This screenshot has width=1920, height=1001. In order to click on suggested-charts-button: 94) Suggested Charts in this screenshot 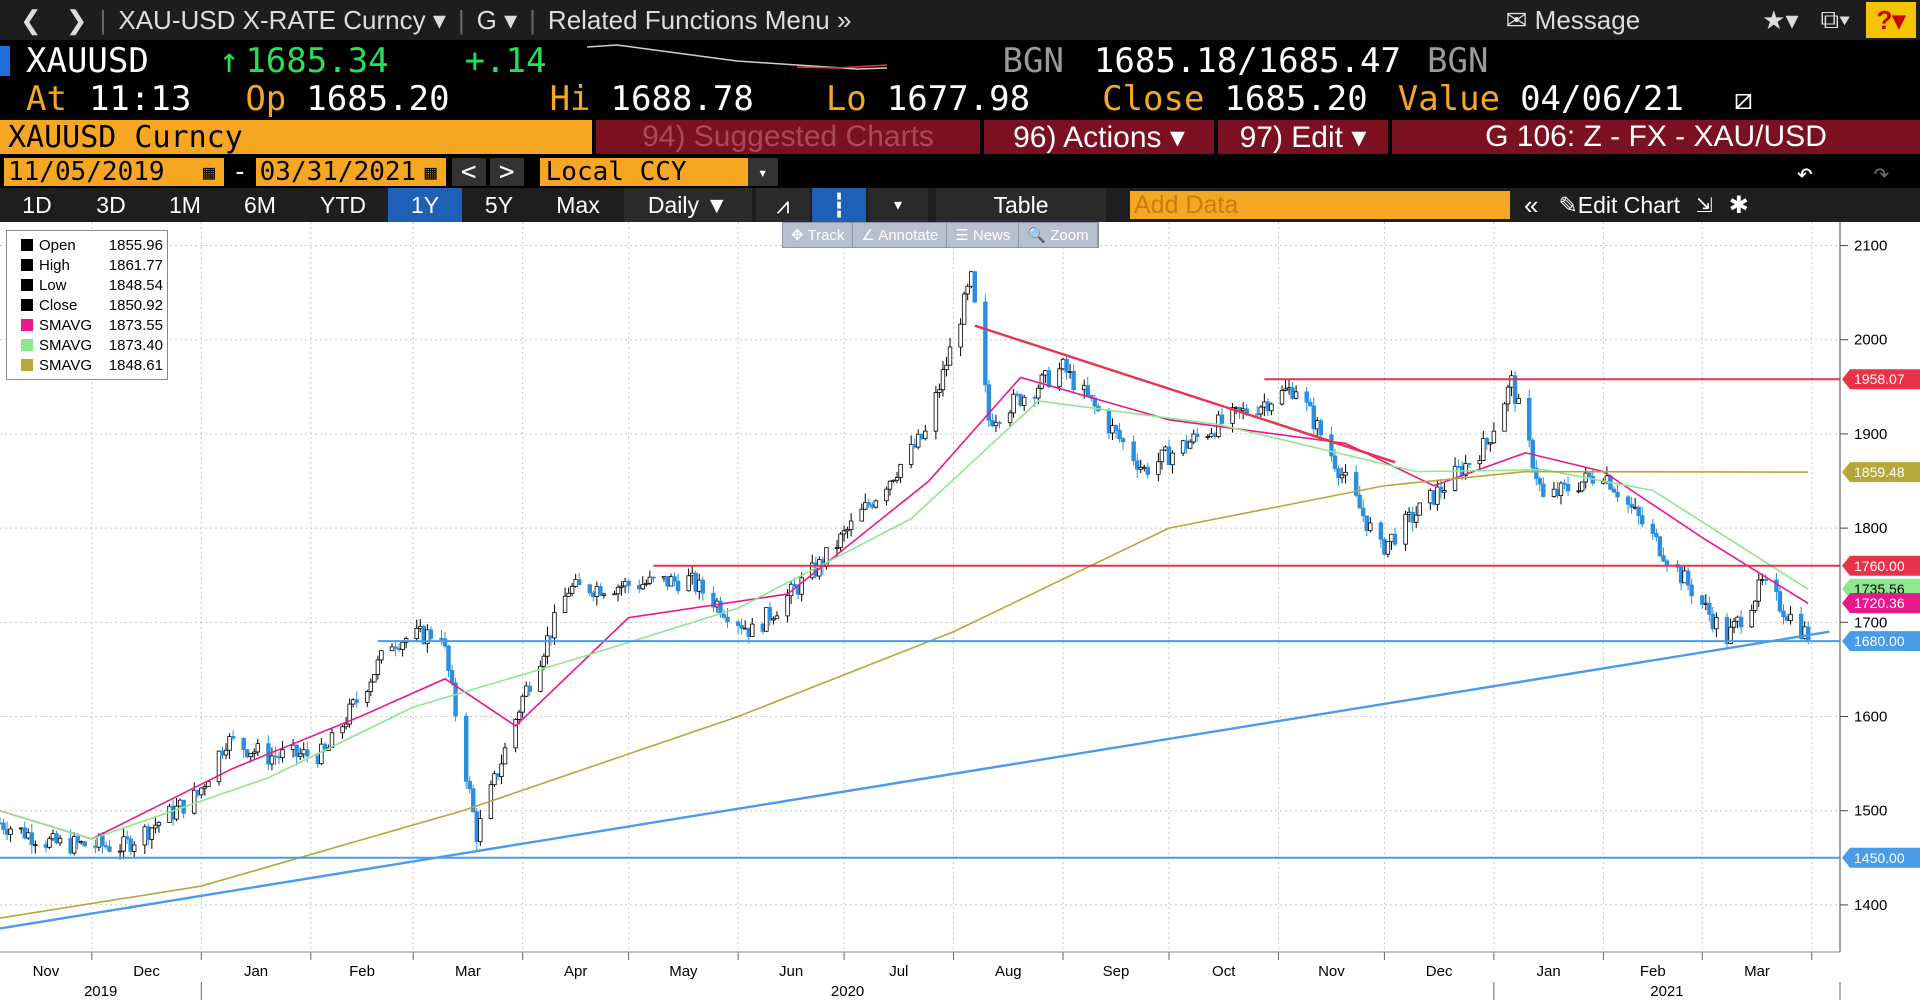, I will do `click(788, 137)`.